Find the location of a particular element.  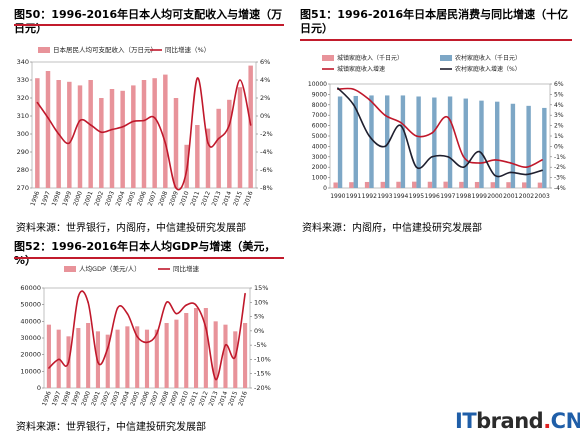

chart3-line-1-point-2003 is located at coordinates (117, 308).